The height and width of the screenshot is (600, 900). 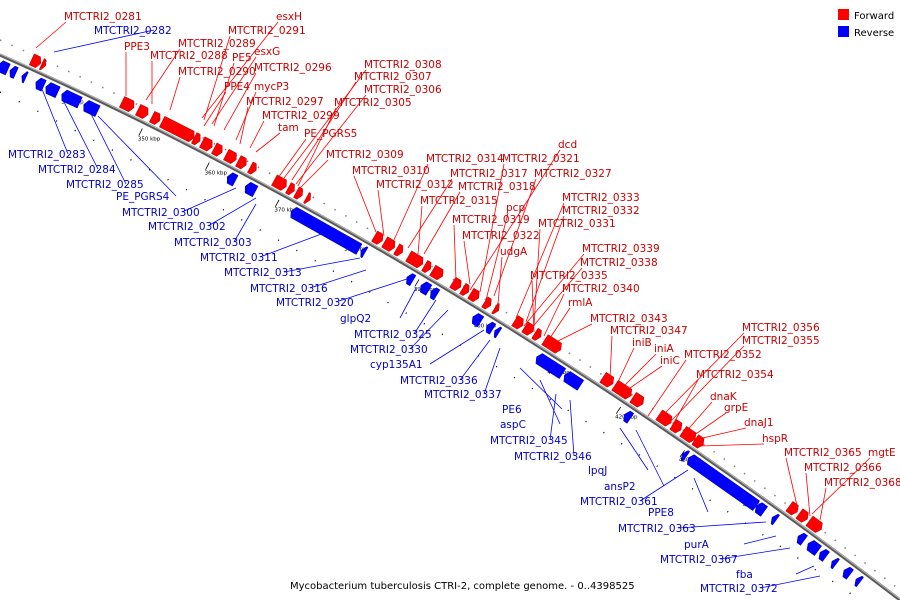 I want to click on forward-gene-label: MTCTRI2_0314, so click(x=465, y=159).